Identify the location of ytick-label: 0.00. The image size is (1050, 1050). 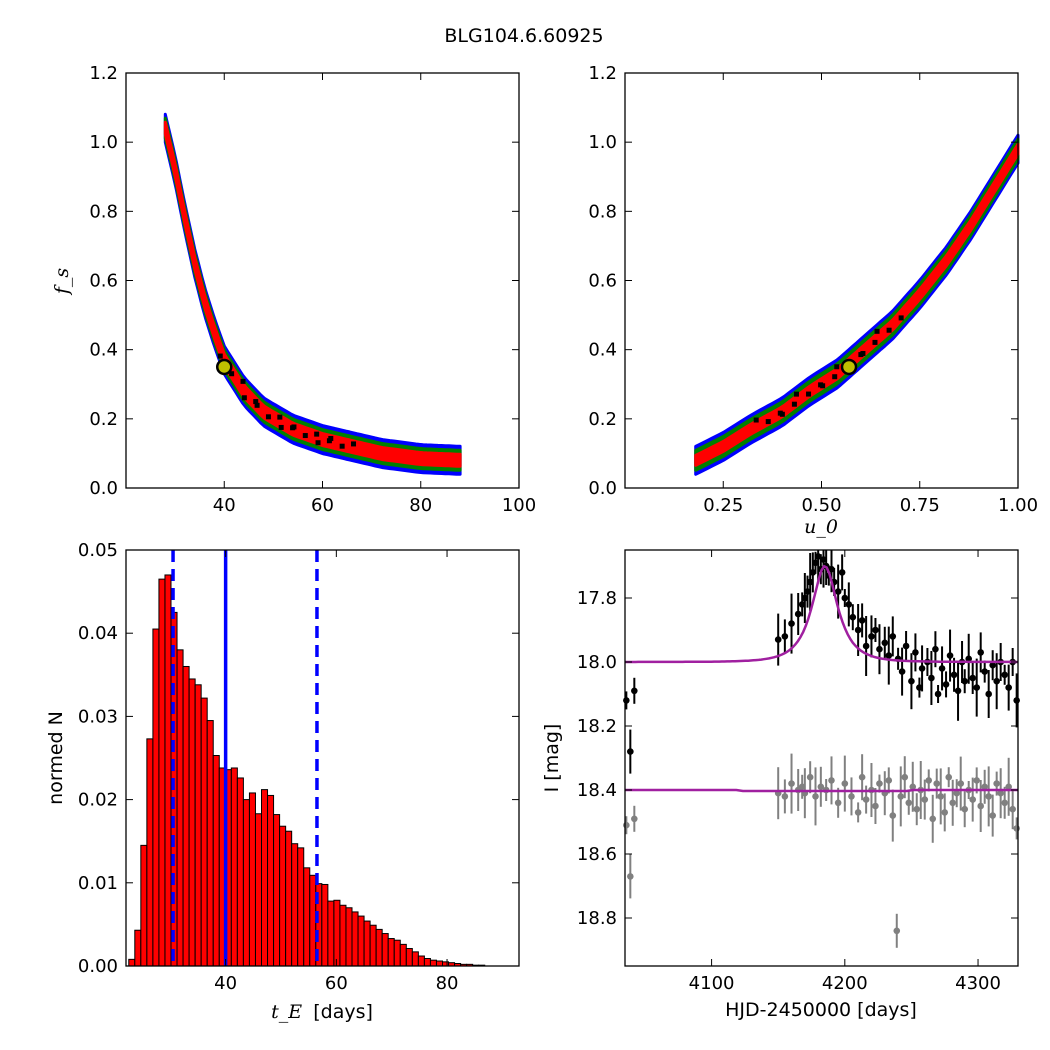
(98, 966).